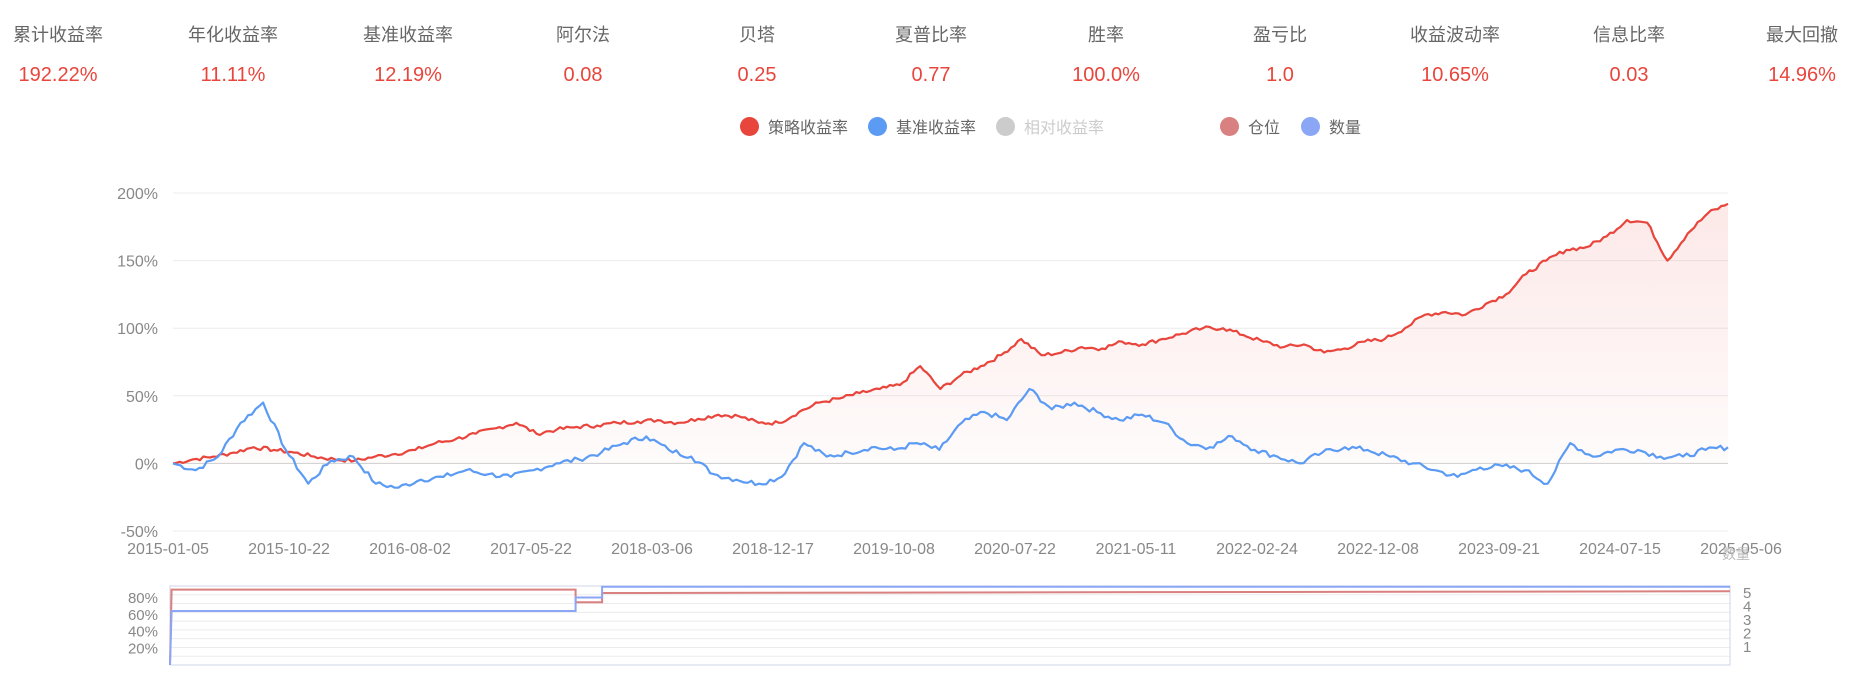  Describe the element at coordinates (1455, 55) in the screenshot. I see `metric-8: 收益波动率 10.65%` at that location.